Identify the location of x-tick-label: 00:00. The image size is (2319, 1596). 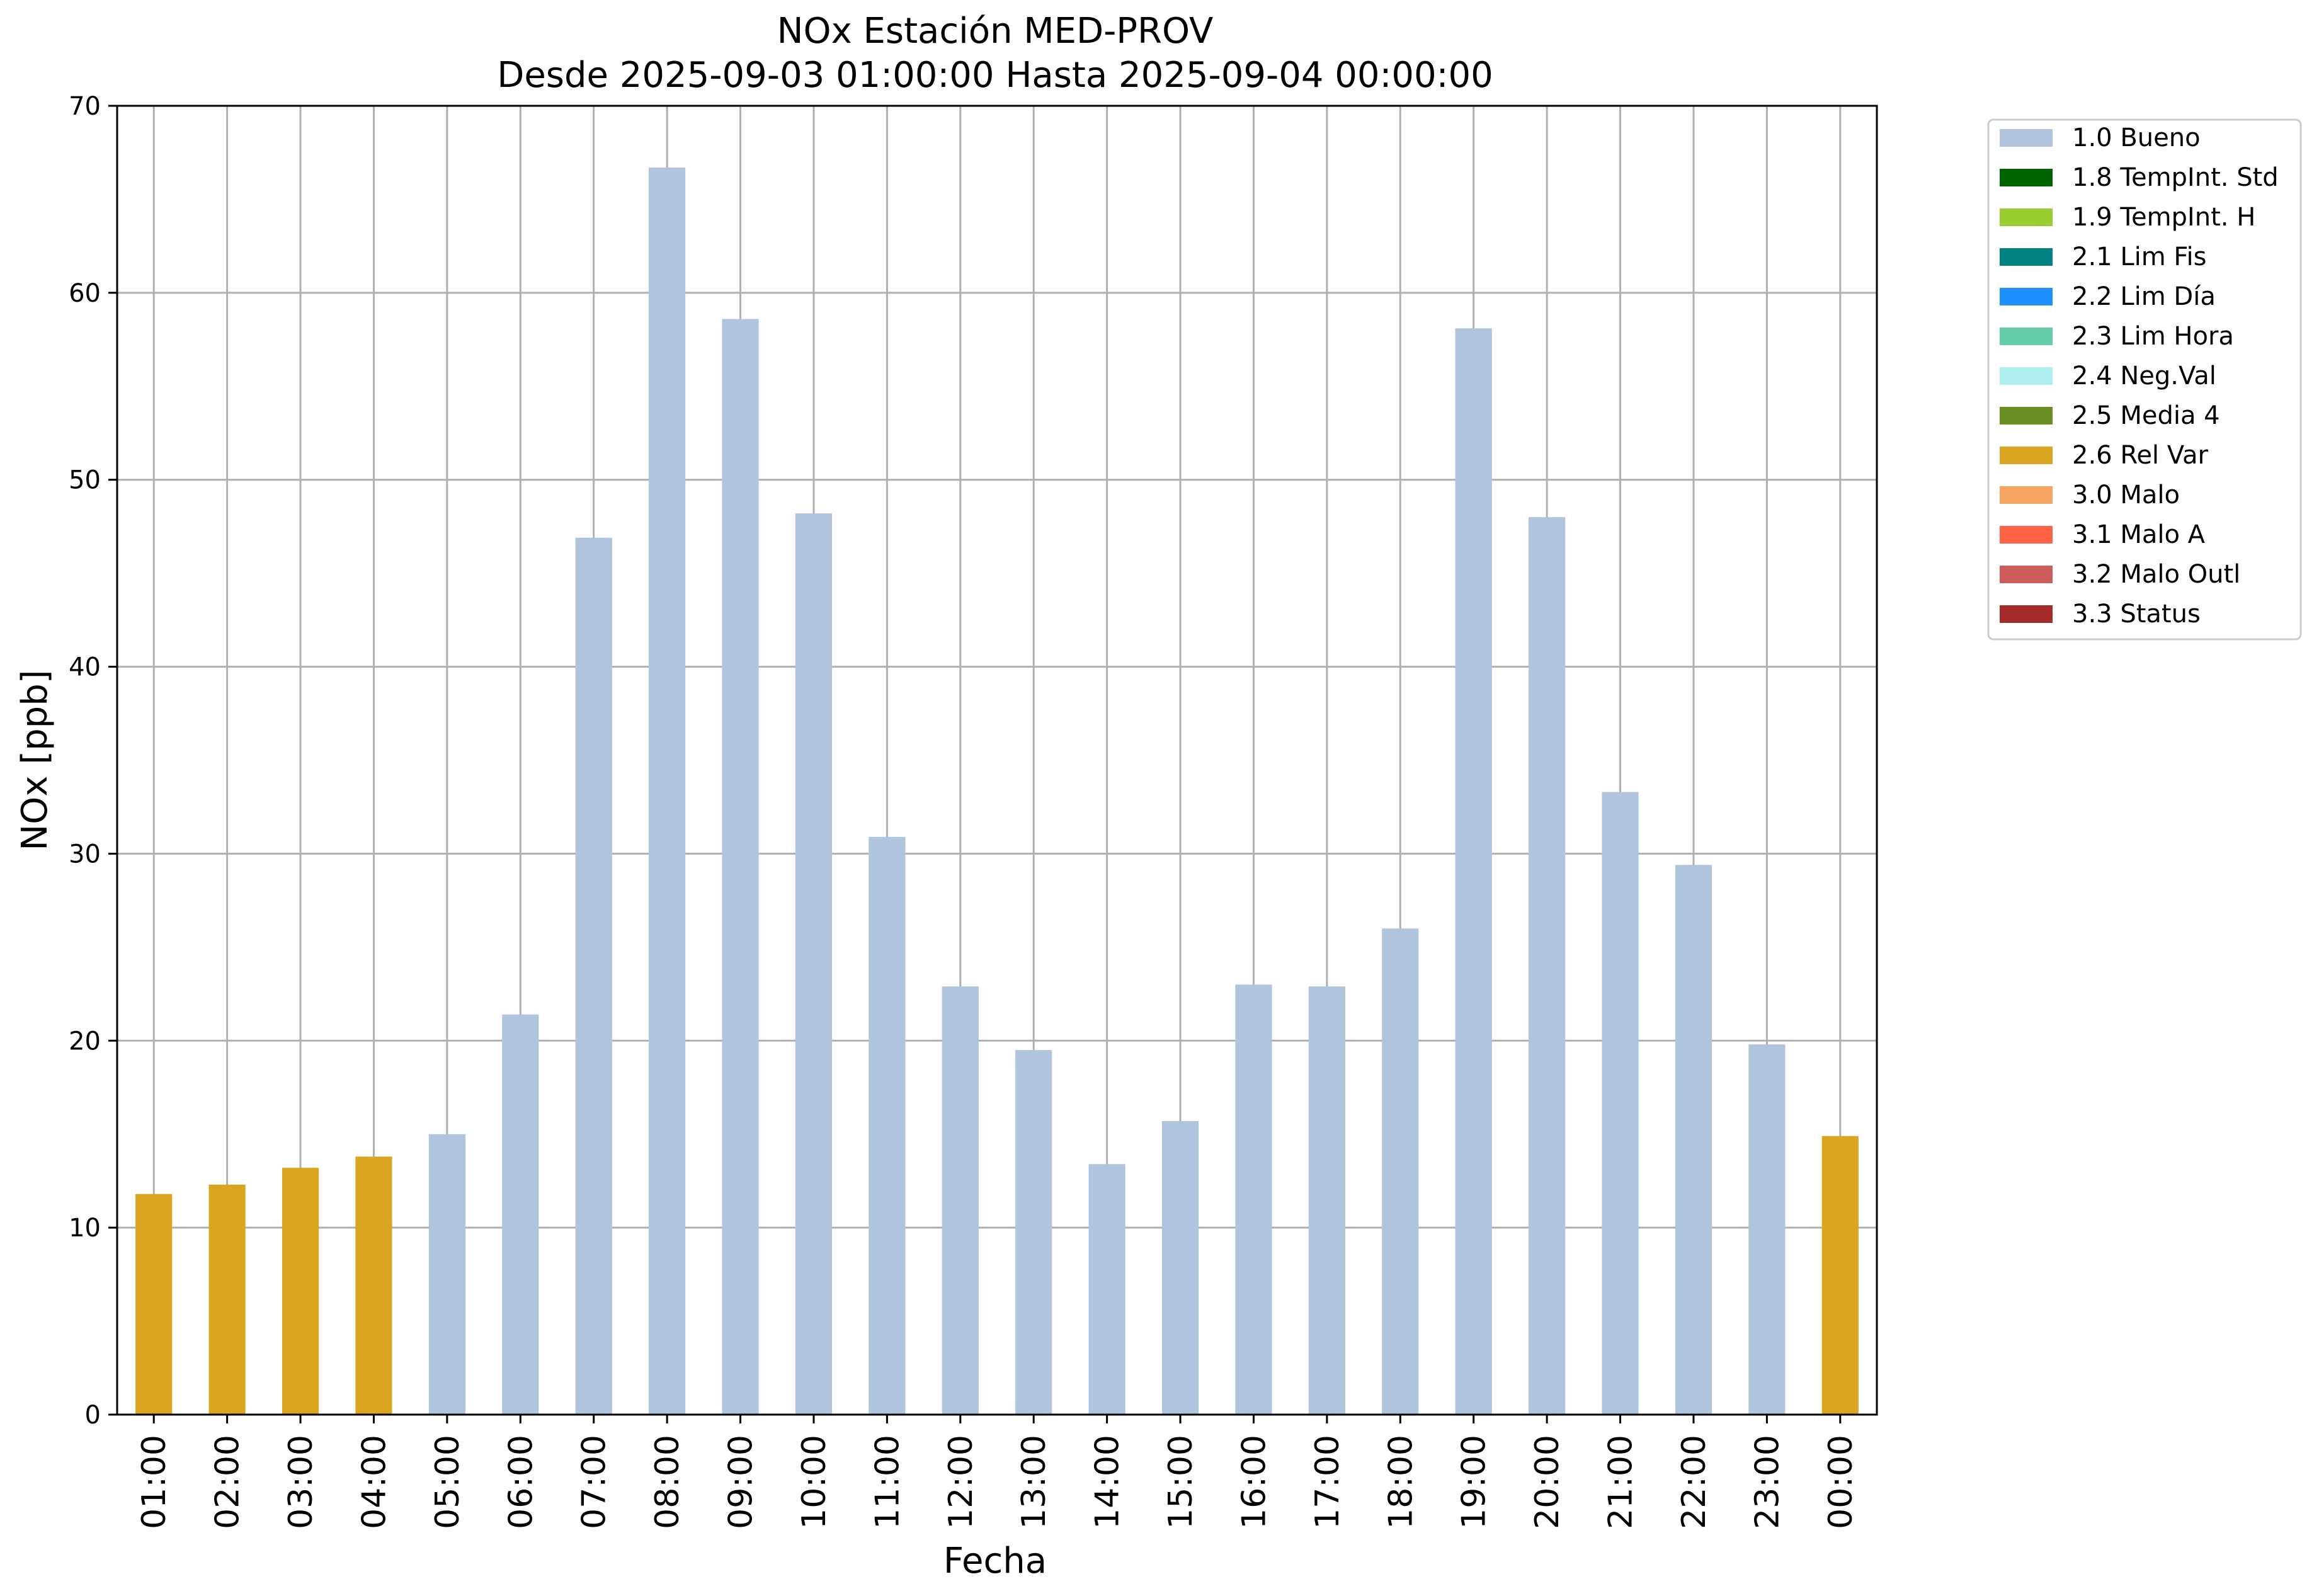
(1841, 1482).